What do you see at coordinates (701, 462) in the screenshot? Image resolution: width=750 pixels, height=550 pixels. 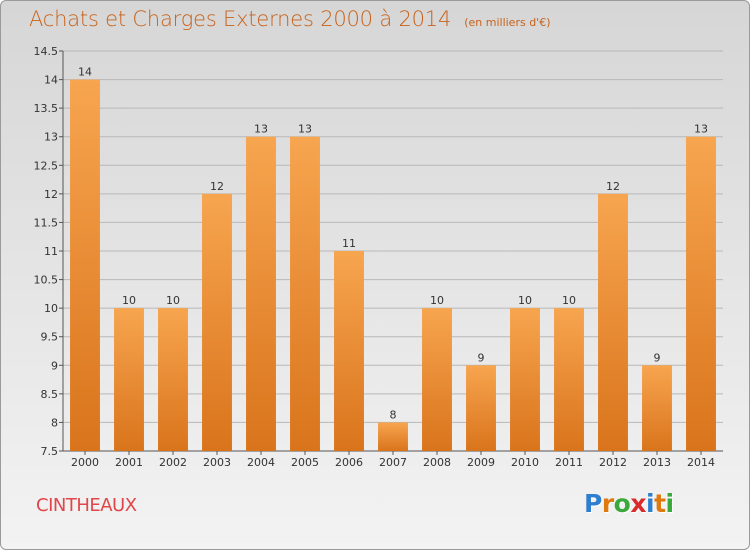 I see `x-tick-label: 2014` at bounding box center [701, 462].